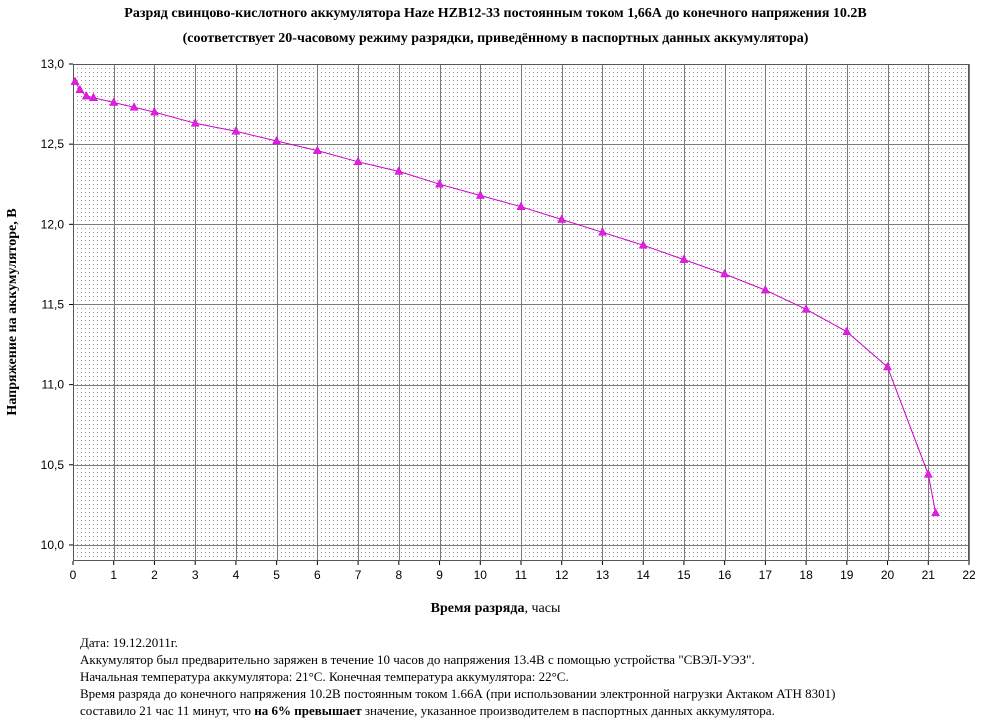  Describe the element at coordinates (969, 575) in the screenshot. I see `x-tick-label: 22` at that location.